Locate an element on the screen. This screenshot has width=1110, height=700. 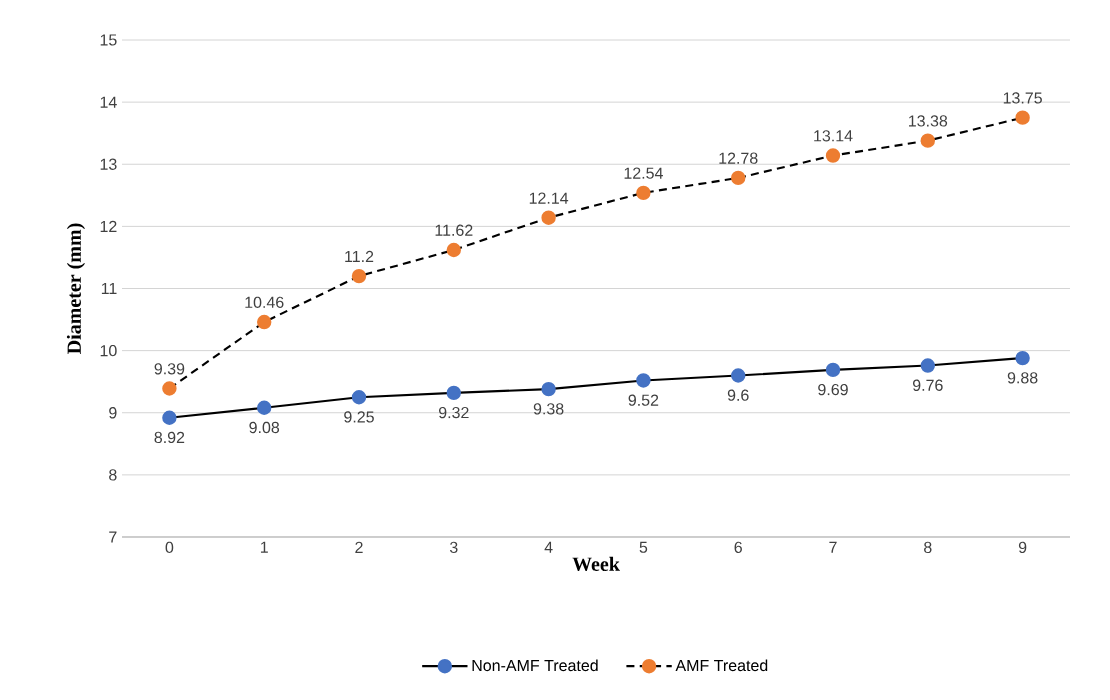
data-label: 9.38 is located at coordinates (548, 409).